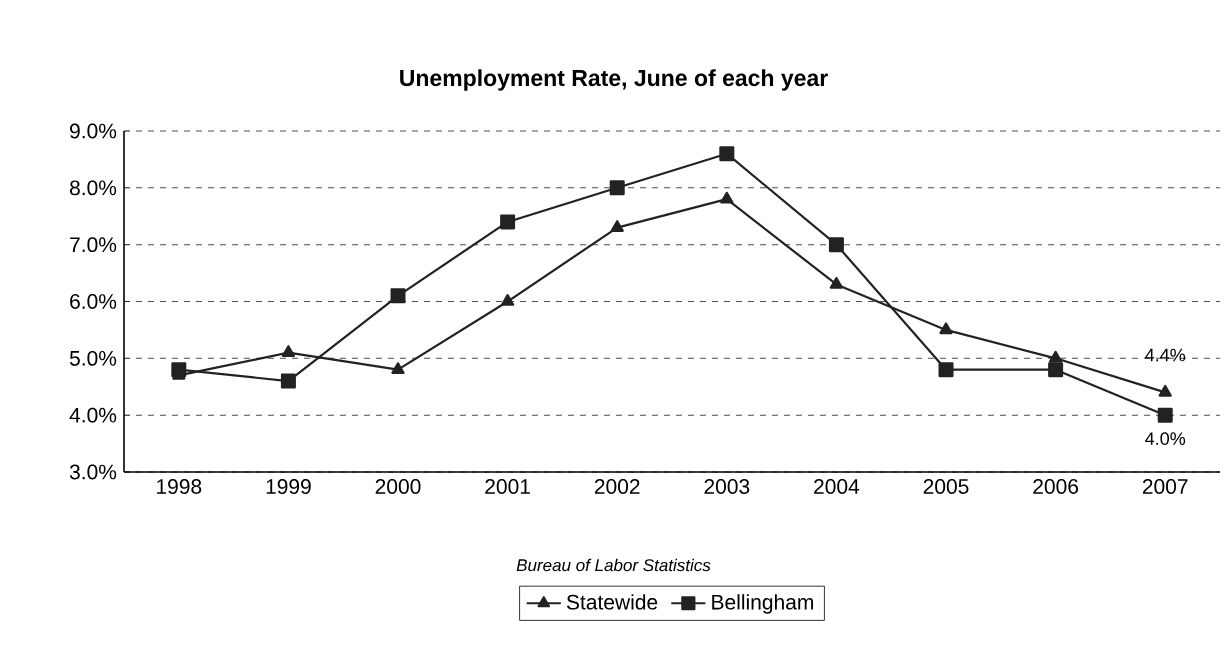  Describe the element at coordinates (614, 80) in the screenshot. I see `chart-title: Unemployment Rate, June of each year` at that location.